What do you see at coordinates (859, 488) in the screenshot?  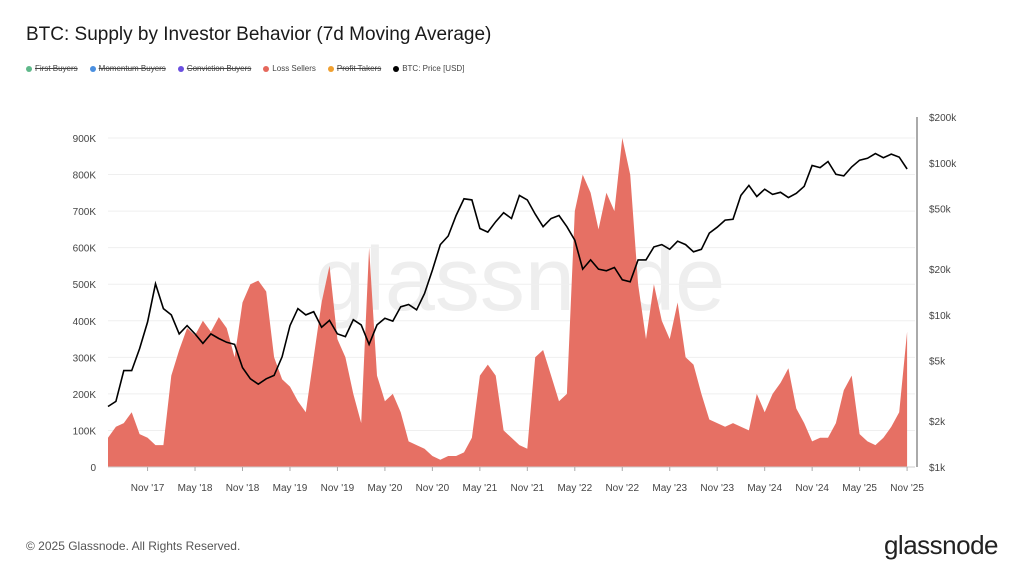 I see `x-tick-label: May '25` at bounding box center [859, 488].